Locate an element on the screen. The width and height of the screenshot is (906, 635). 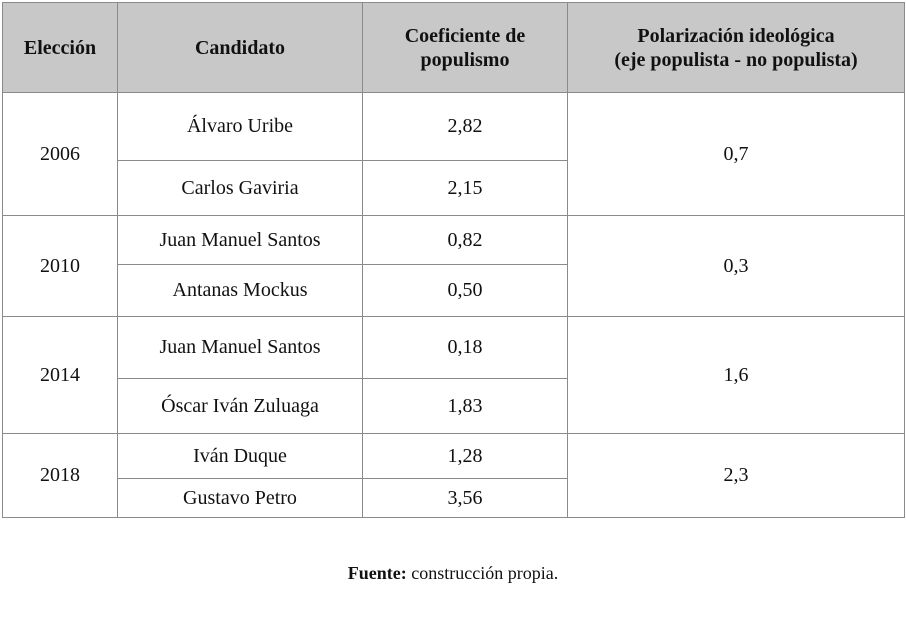
coefficient-cell: 2,15 is located at coordinates (465, 188).